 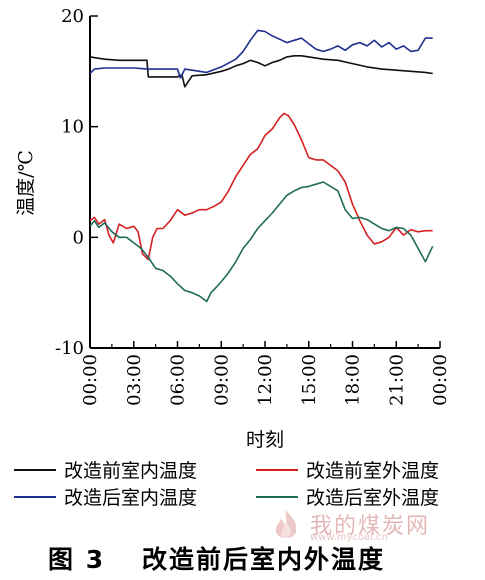 I want to click on figure-title: 改造前后室内外温度, so click(x=264, y=559).